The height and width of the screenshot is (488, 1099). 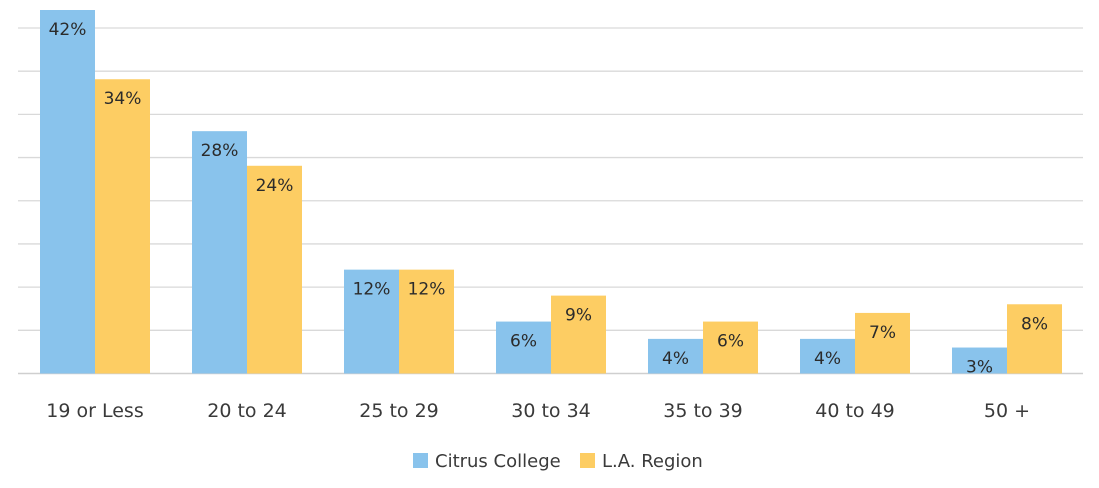 I want to click on data-label: 9%, so click(x=578, y=316).